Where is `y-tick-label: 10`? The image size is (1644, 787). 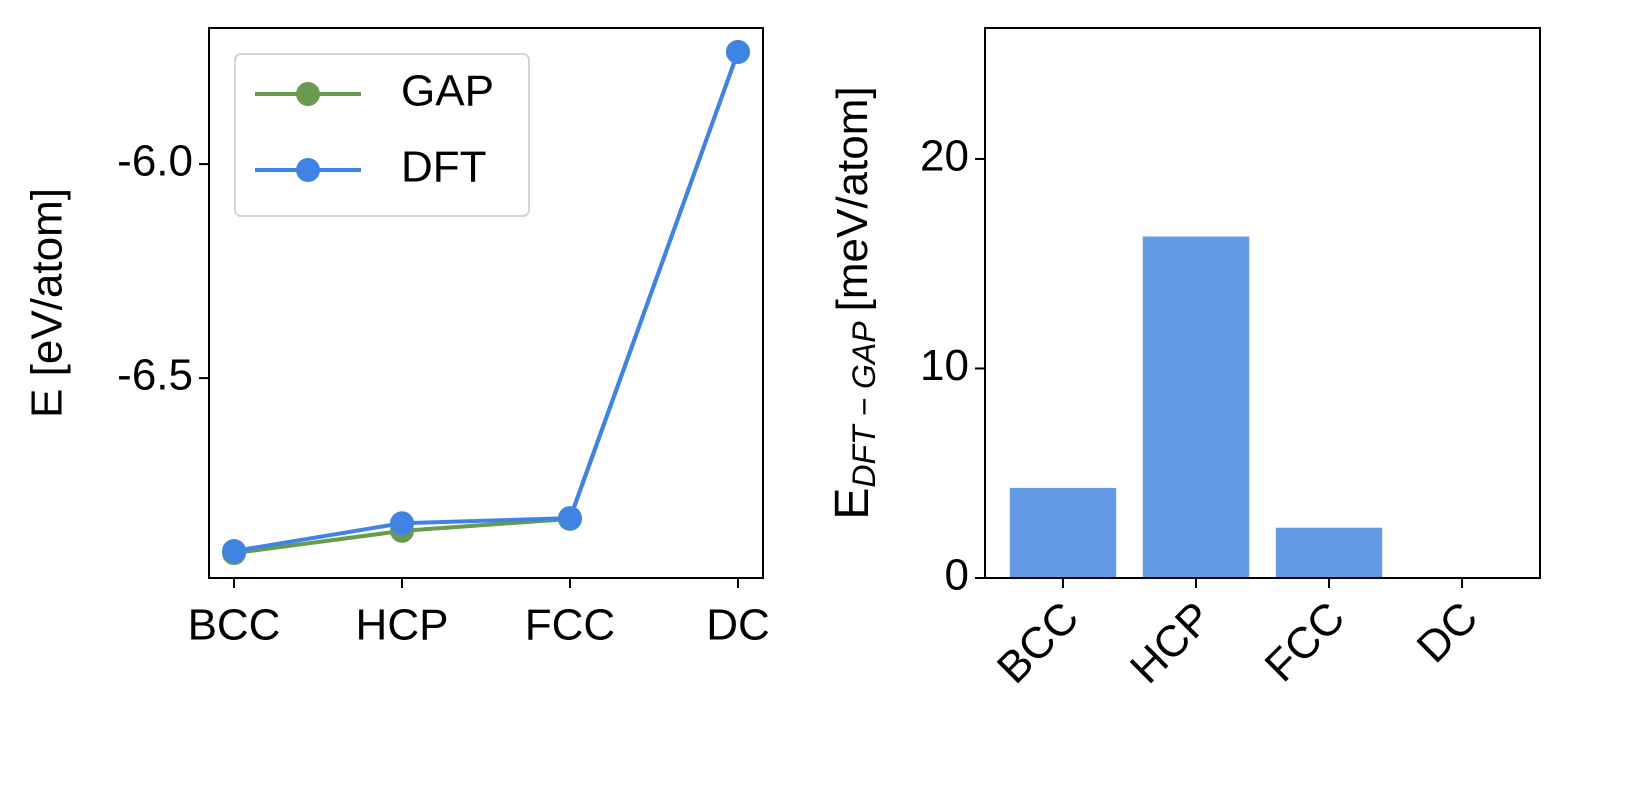
y-tick-label: 10 is located at coordinates (944, 365).